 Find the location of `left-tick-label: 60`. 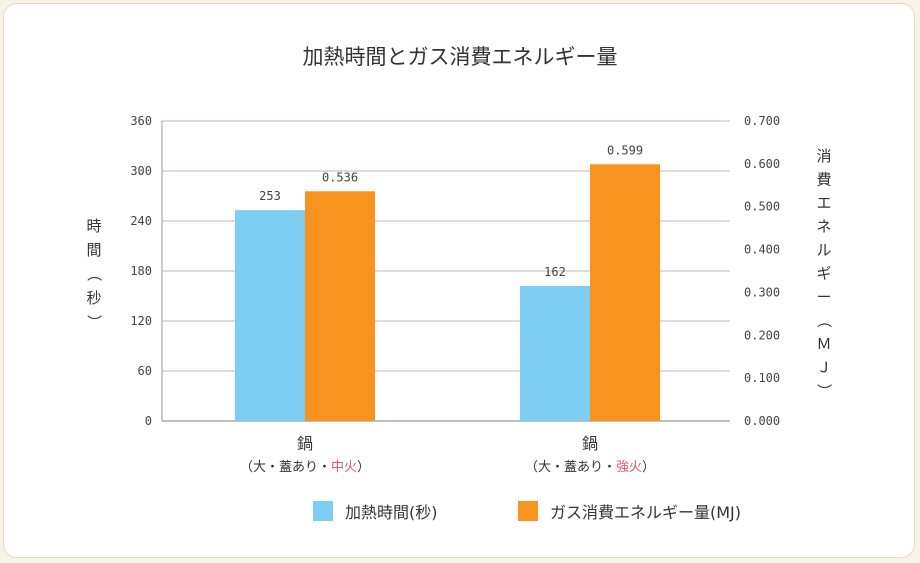

left-tick-label: 60 is located at coordinates (145, 371).